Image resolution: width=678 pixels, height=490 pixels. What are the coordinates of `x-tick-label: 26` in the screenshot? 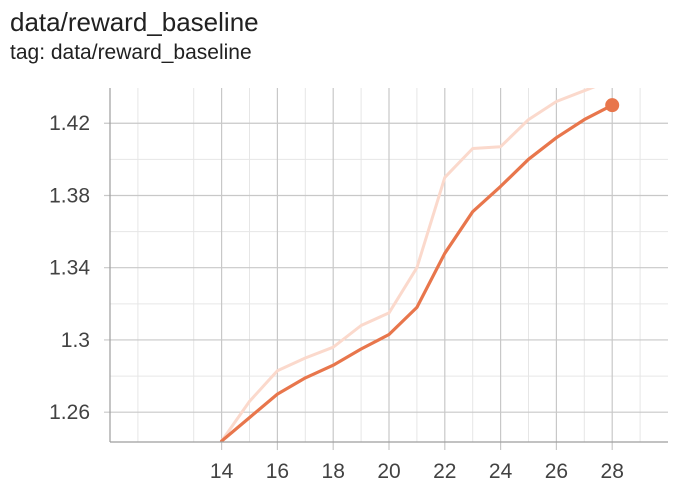 It's located at (556, 471).